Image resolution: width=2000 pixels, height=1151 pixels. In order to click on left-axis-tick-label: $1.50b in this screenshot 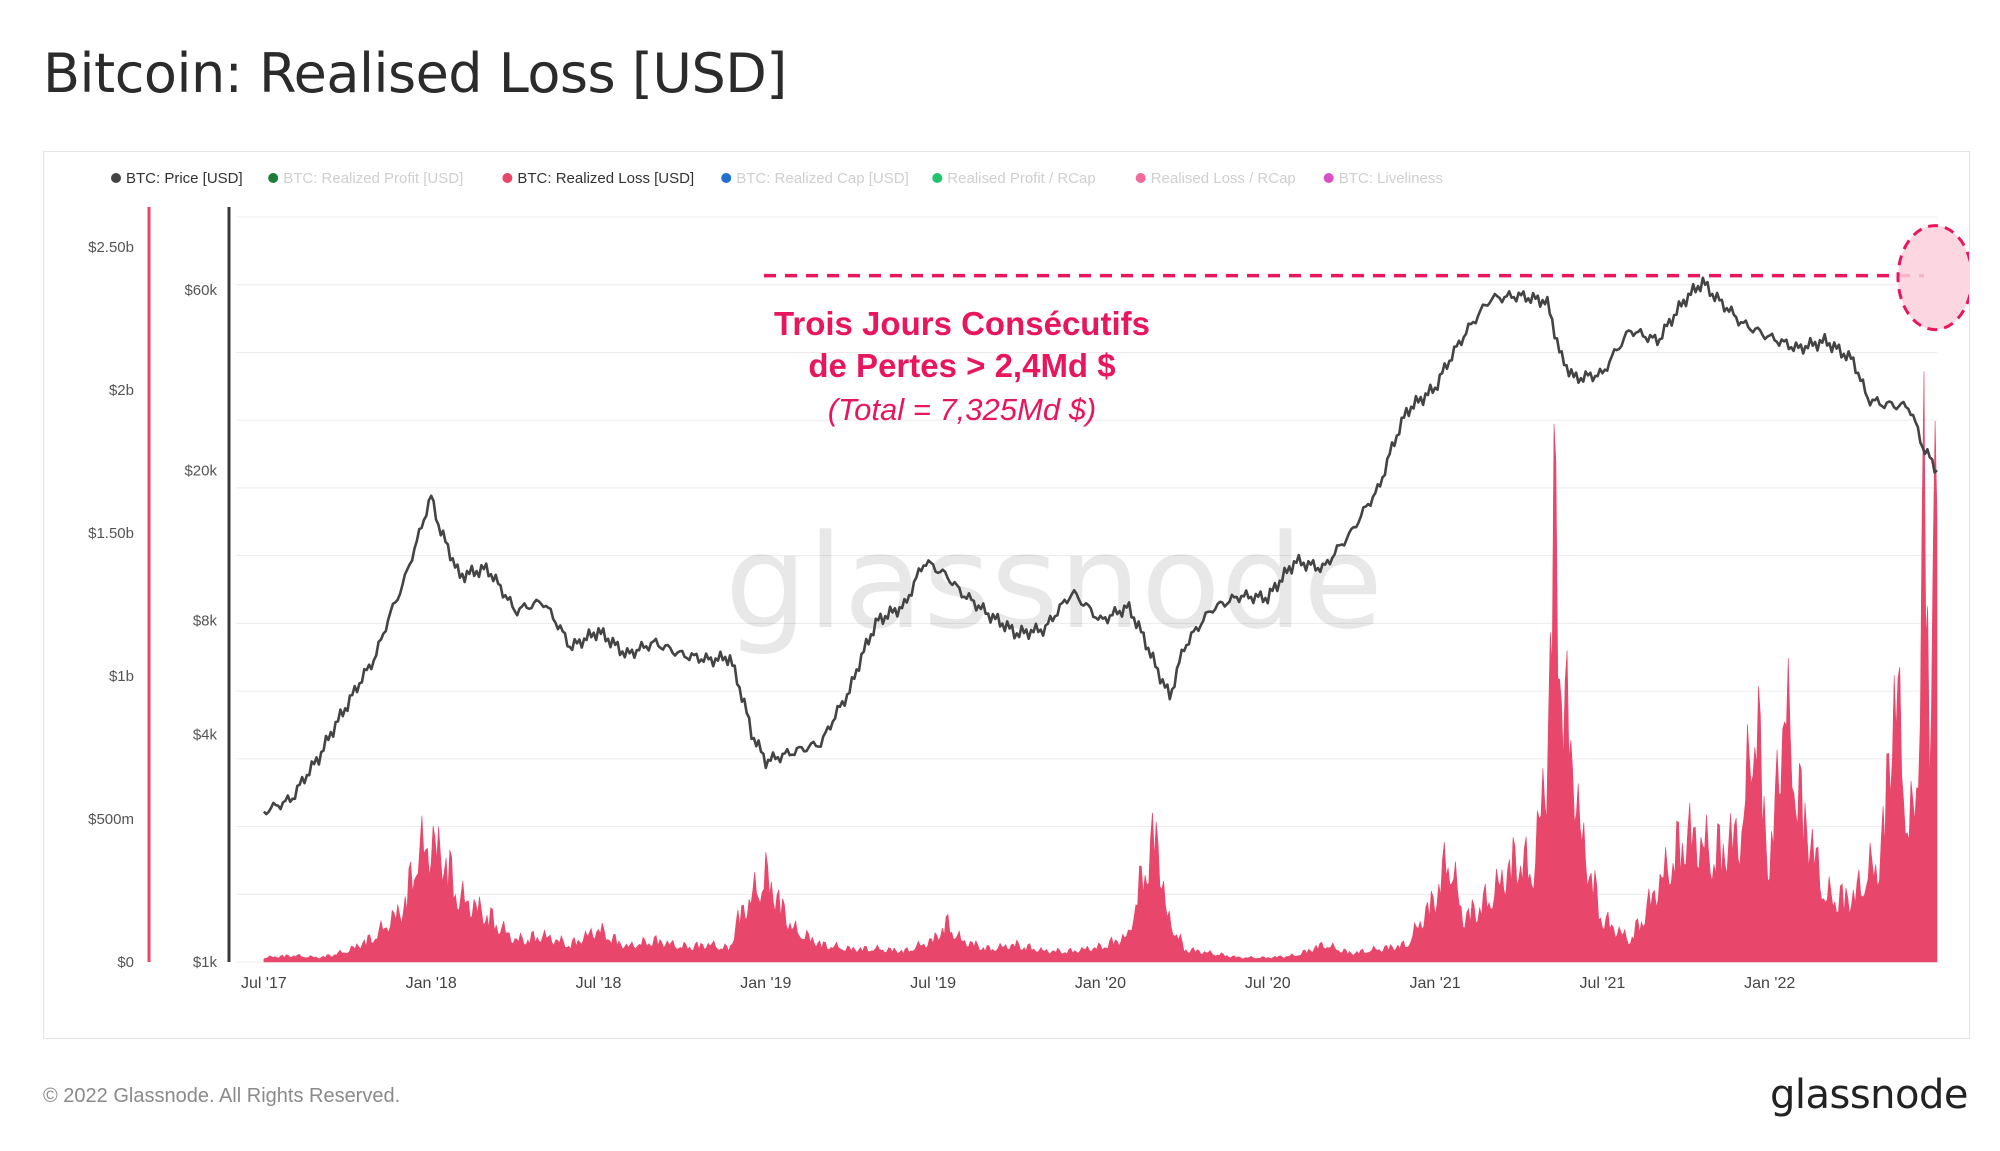, I will do `click(111, 533)`.